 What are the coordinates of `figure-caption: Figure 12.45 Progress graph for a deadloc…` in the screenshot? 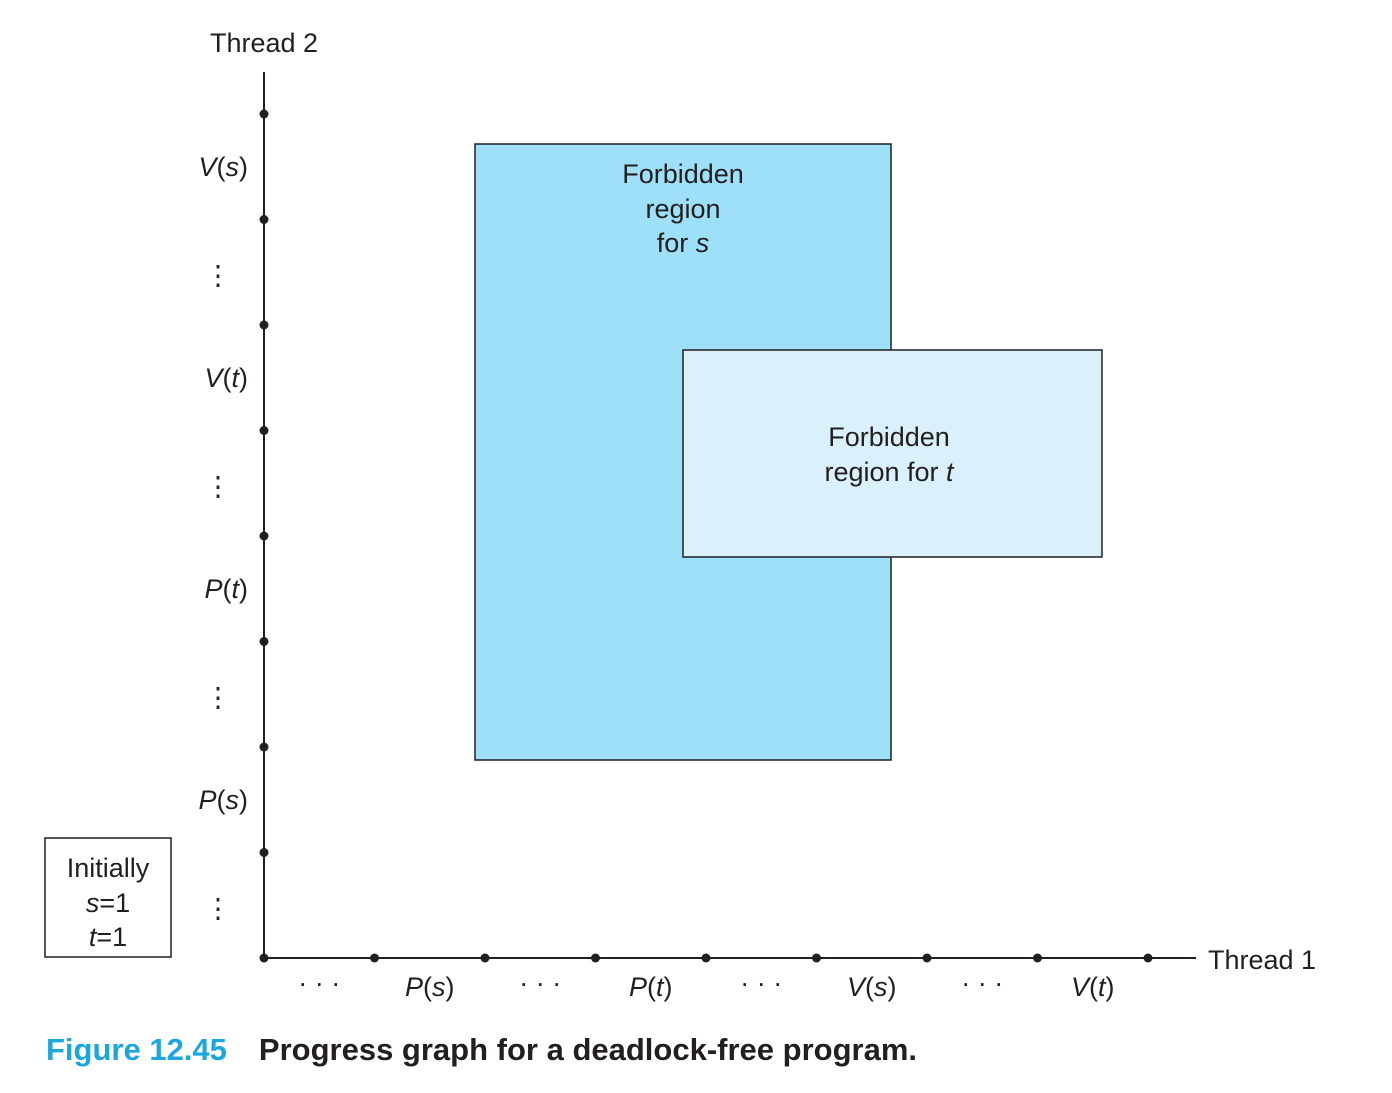 It's located at (481, 1050).